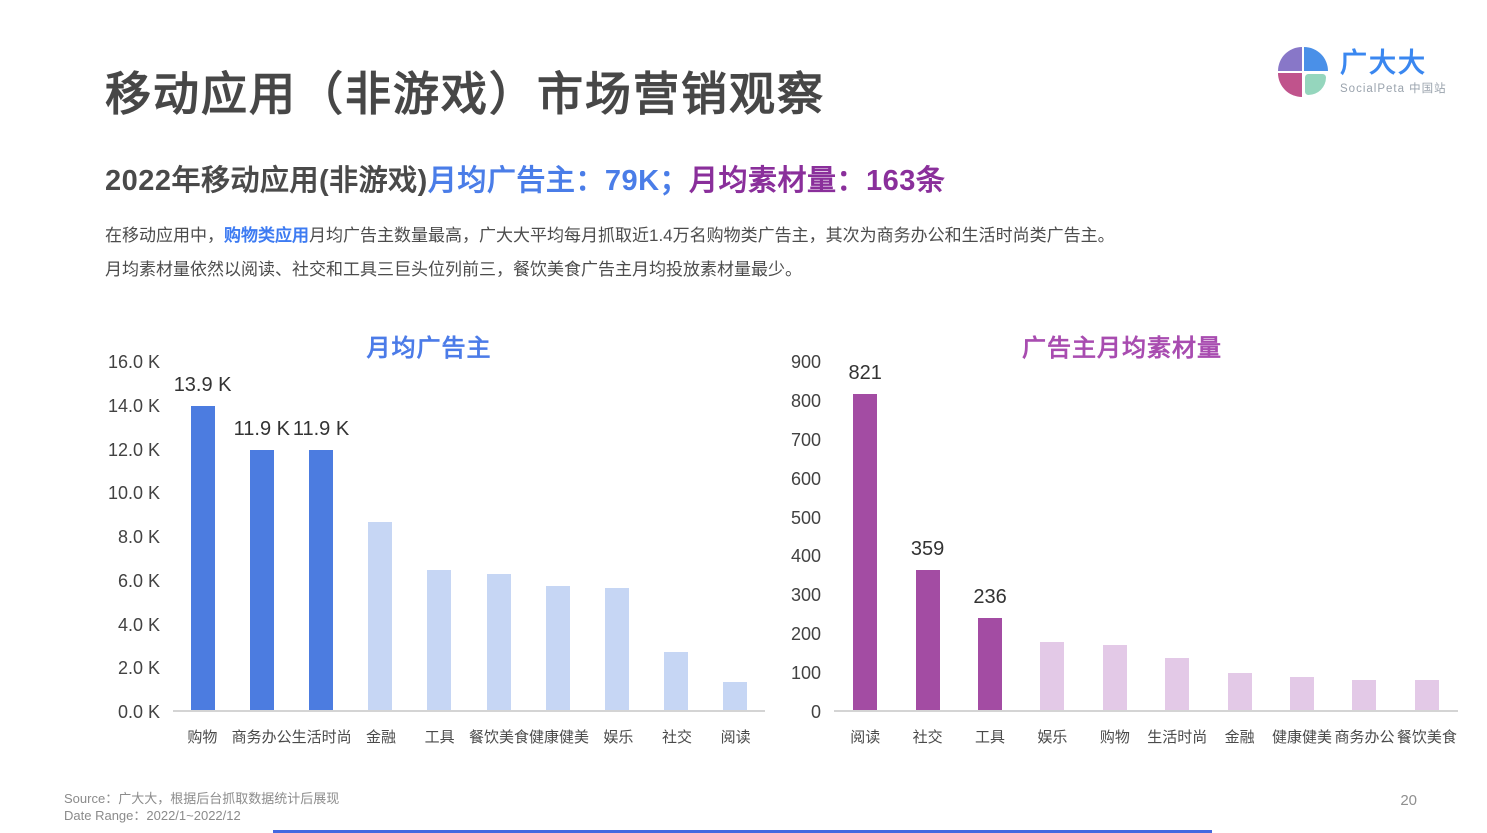  I want to click on page-title: 移动应用（非游戏）市场营销观察, so click(465, 94).